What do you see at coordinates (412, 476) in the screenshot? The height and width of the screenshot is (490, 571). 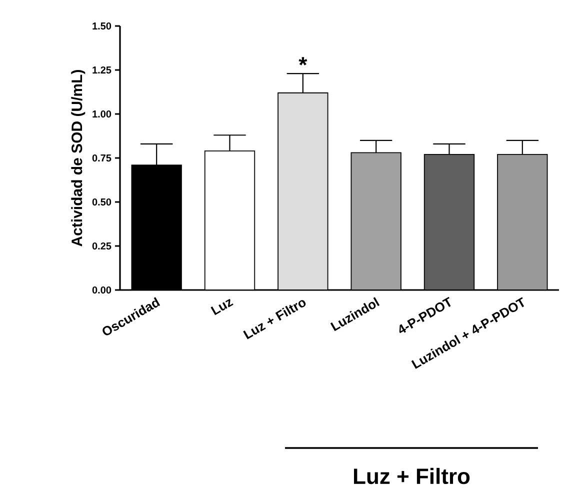 I see `text: Luz + Filtro` at bounding box center [412, 476].